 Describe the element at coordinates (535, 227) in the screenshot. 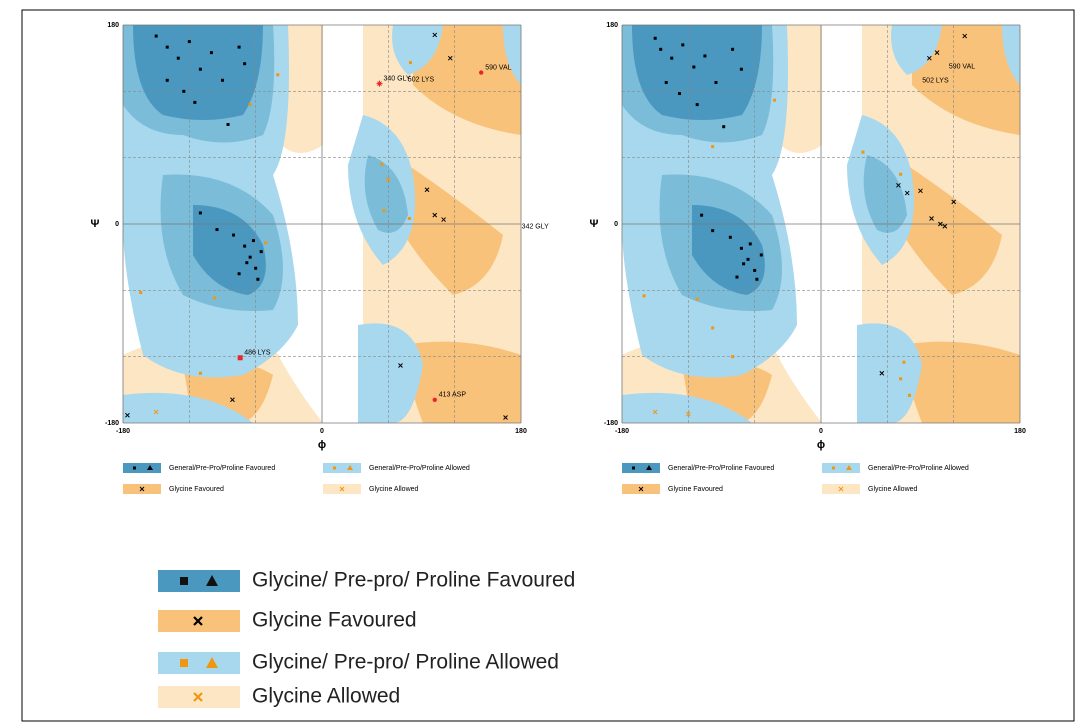

I see `annotation: 342 GLY` at that location.